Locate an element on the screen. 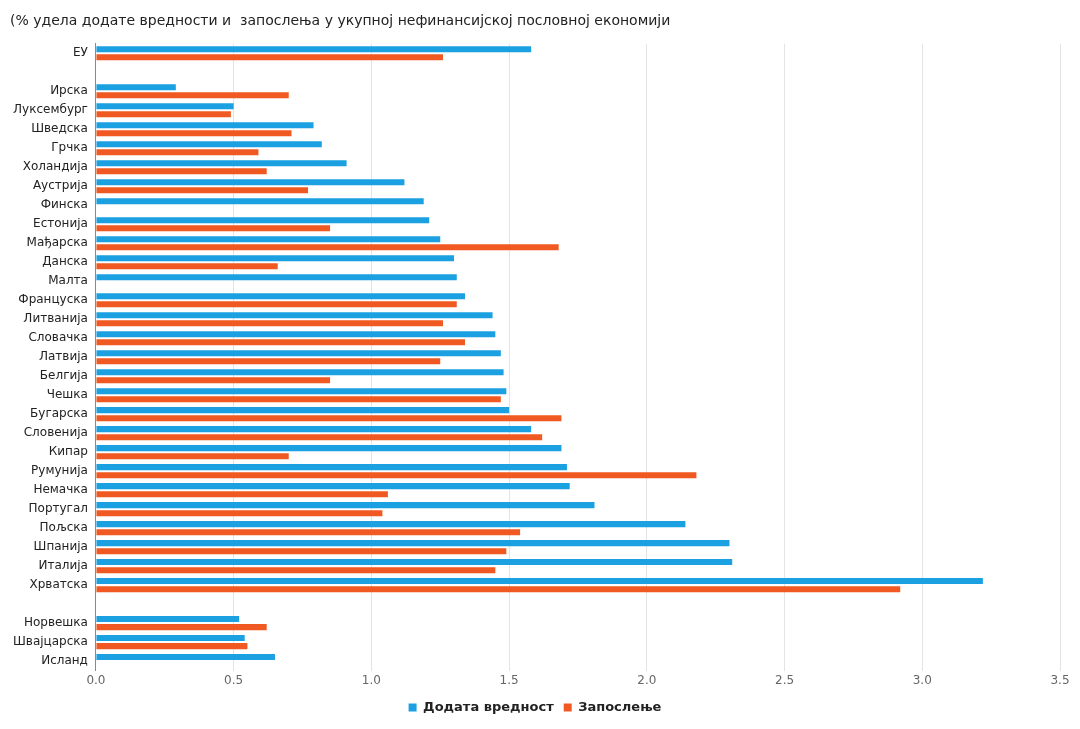 The height and width of the screenshot is (729, 1080). y-tick-label: Швајцарска is located at coordinates (50, 641).